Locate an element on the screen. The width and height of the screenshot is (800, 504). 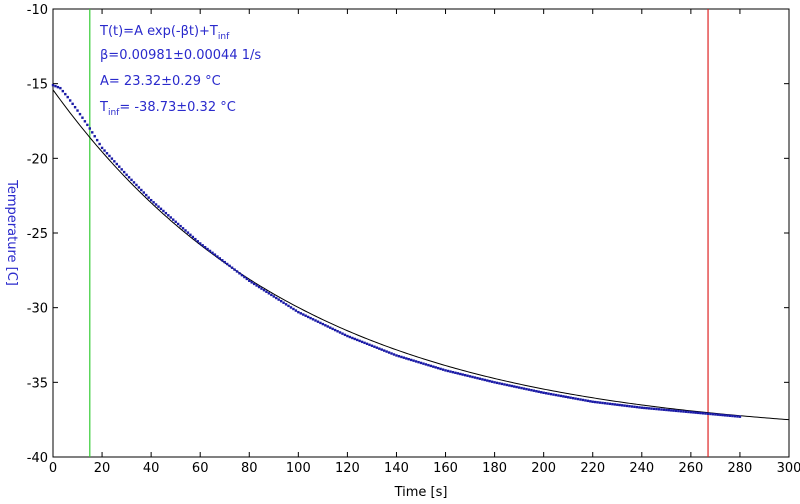
fit-tinf-sub: inf is located at coordinates (114, 113).